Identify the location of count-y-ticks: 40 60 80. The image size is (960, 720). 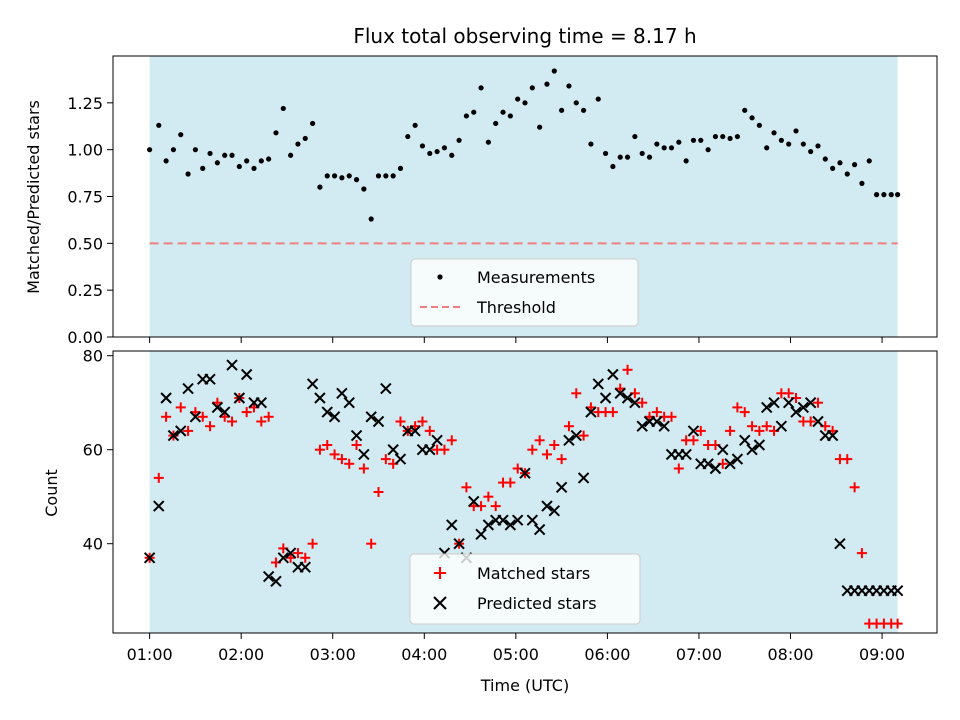
(98, 450).